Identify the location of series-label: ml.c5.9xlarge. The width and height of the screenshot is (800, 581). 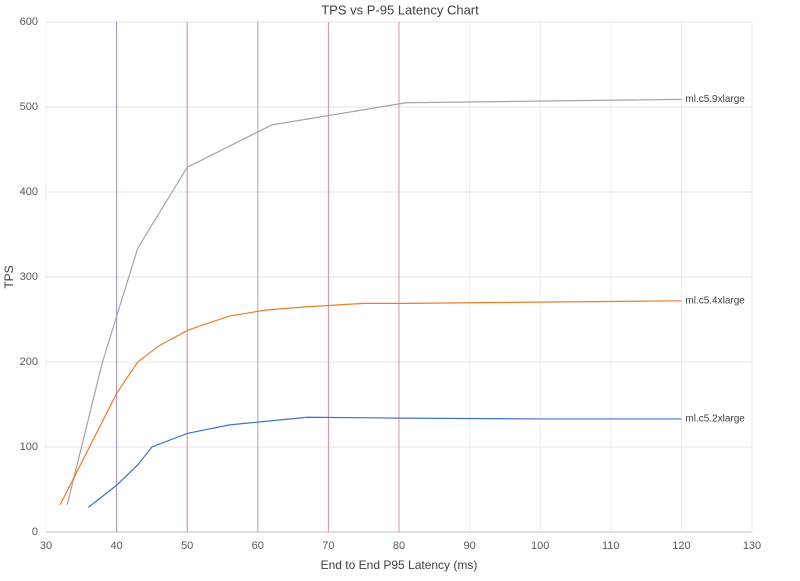
(715, 99).